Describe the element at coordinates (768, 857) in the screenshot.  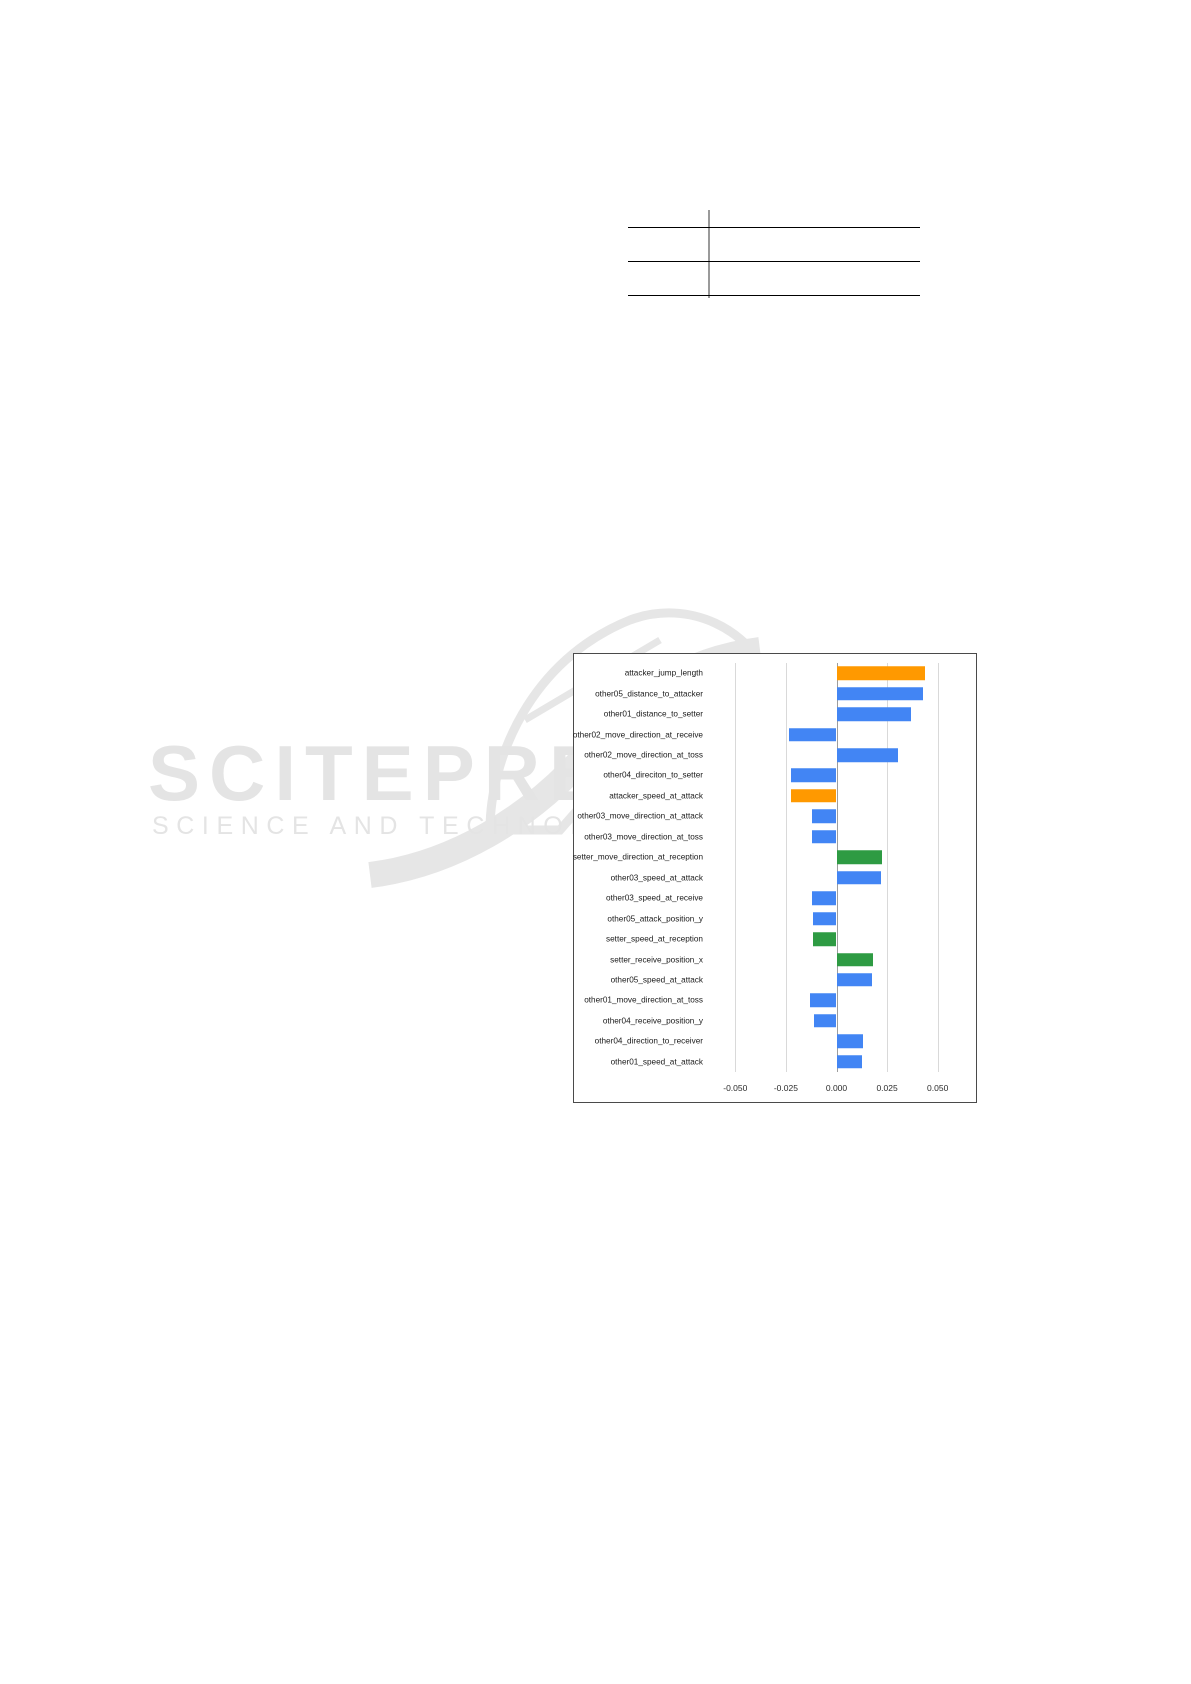
I see `bar-row: setter_move_direction_at_reception` at that location.